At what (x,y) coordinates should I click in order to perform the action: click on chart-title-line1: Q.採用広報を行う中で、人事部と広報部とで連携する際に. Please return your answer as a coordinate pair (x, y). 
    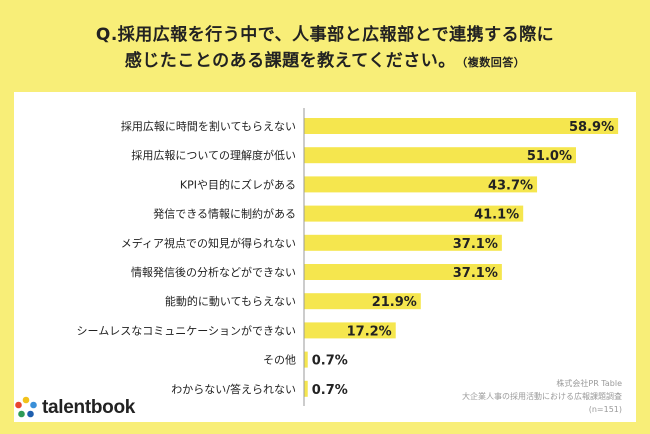
    Looking at the image, I should click on (325, 35).